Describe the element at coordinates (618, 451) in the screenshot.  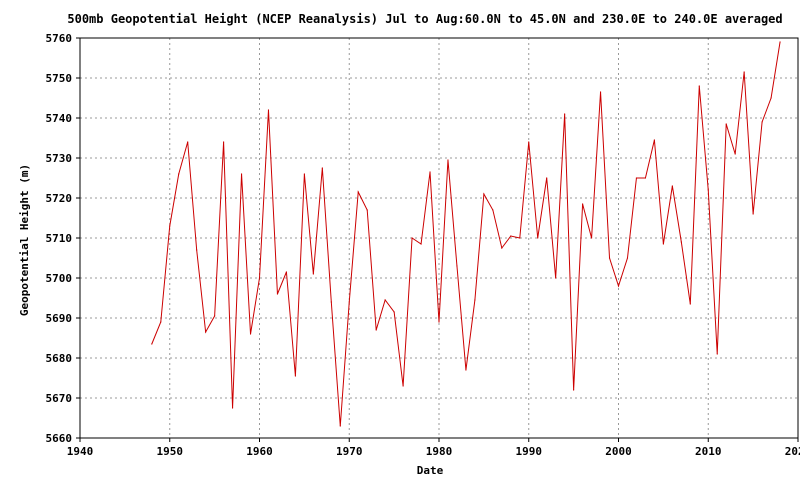
I see `x-tick-label: 2000` at that location.